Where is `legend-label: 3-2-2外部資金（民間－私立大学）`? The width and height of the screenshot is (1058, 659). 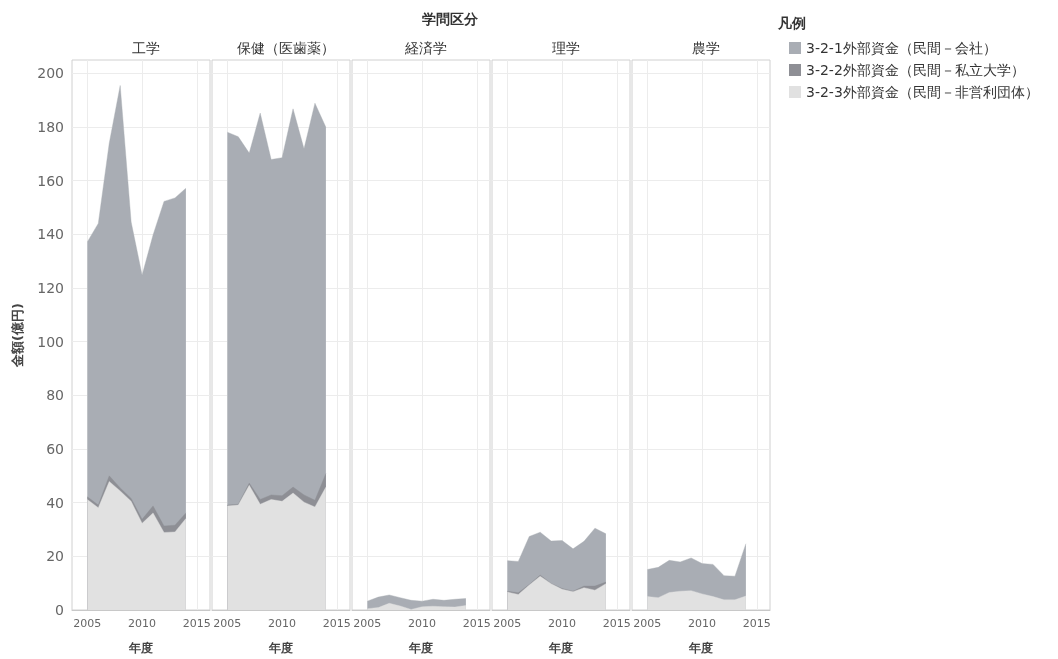
legend-label: 3-2-2外部資金（民間－私立大学） is located at coordinates (915, 70).